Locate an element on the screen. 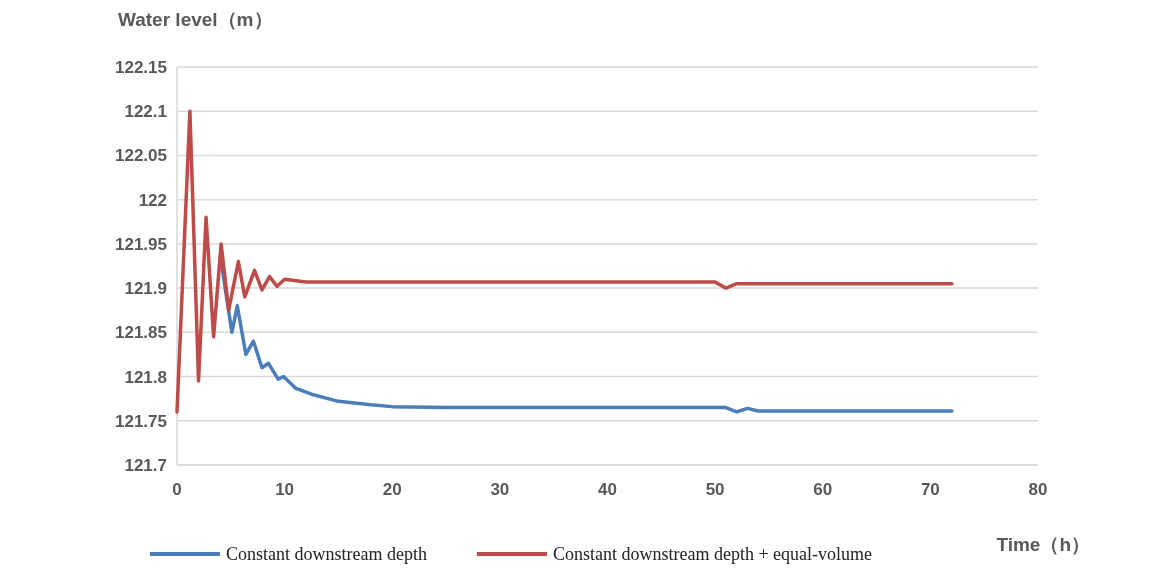 The width and height of the screenshot is (1164, 574). x-tick-label: 10 is located at coordinates (285, 489).